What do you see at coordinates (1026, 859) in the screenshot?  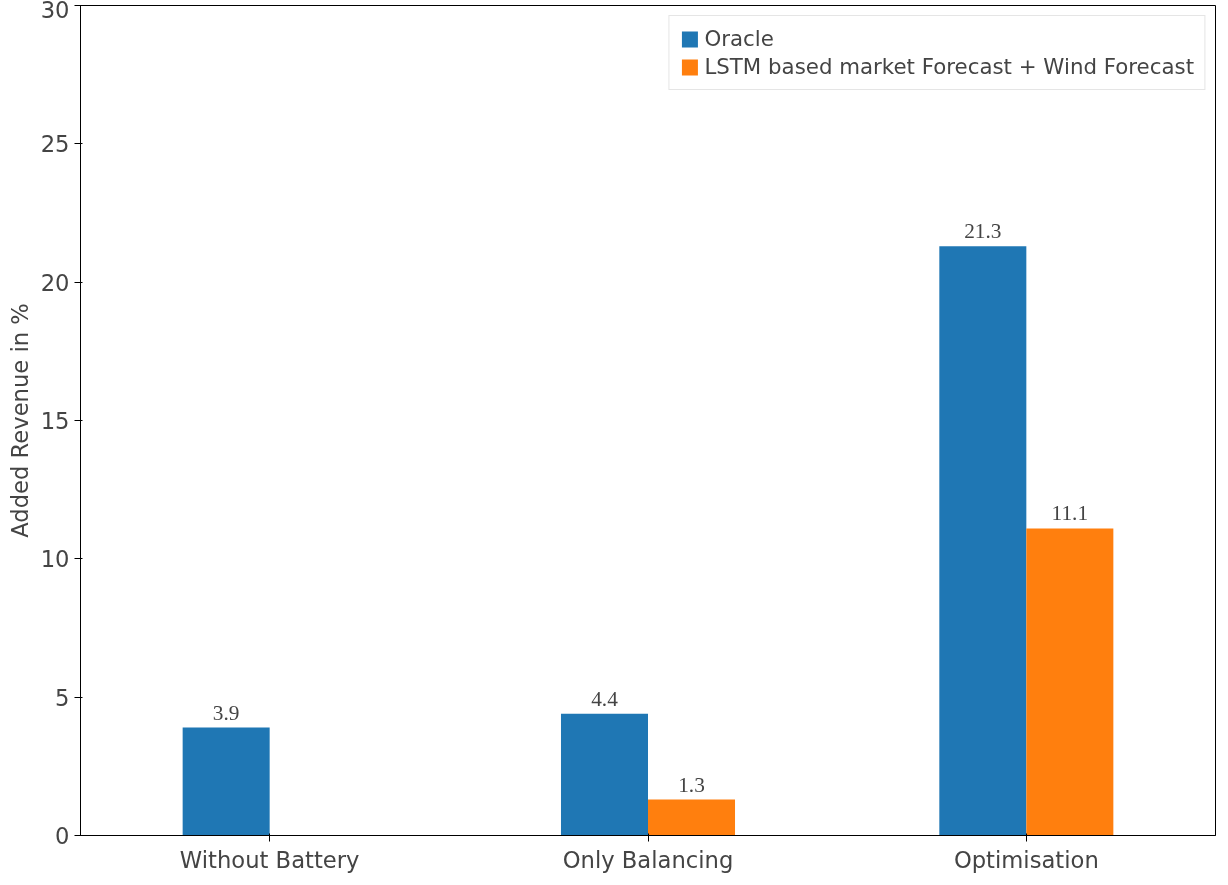 I see `x-tick-label: Optimisation` at bounding box center [1026, 859].